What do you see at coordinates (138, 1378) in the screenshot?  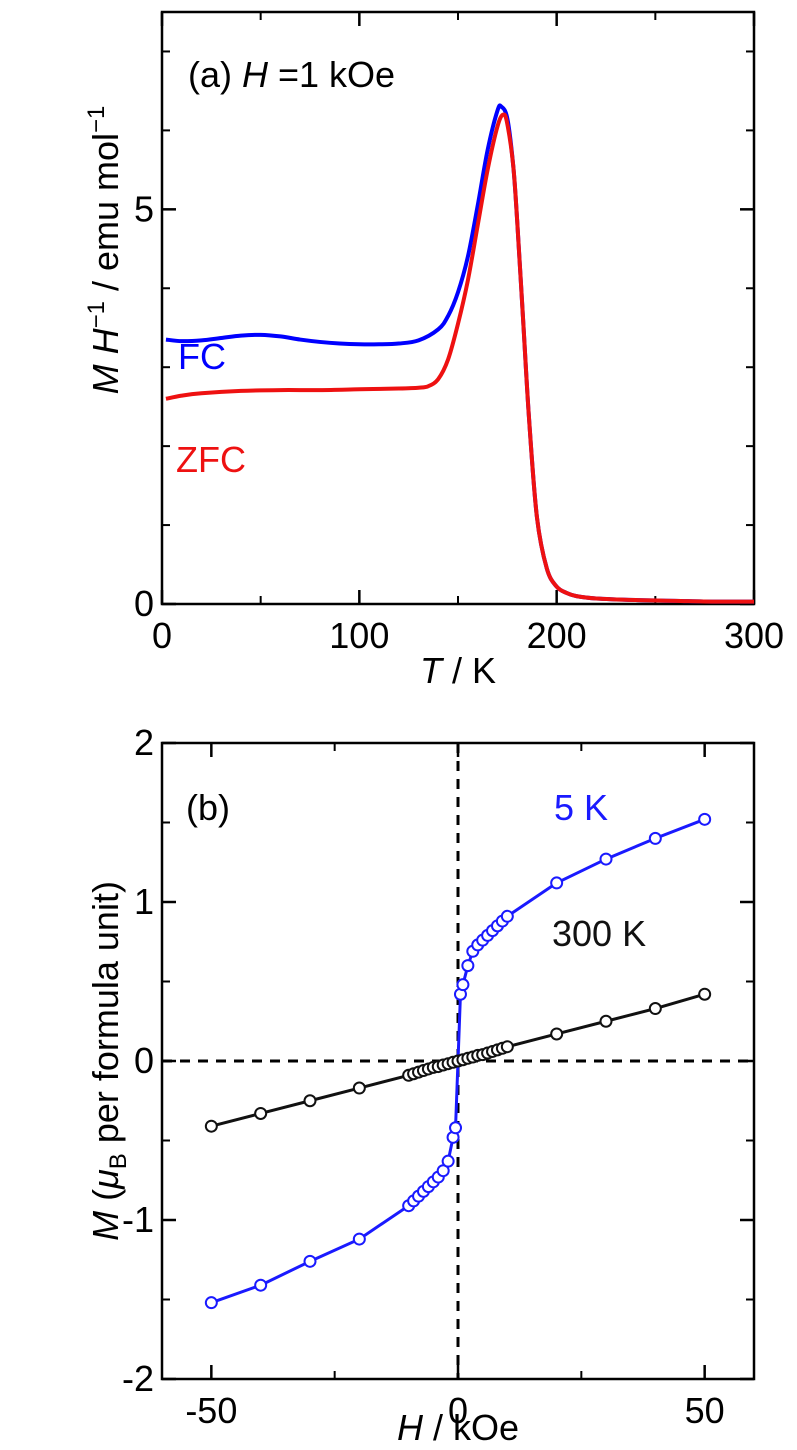 I see `y-tick-label: -2` at bounding box center [138, 1378].